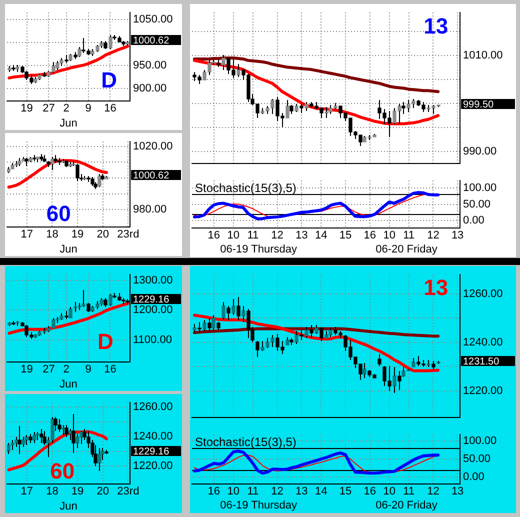  Describe the element at coordinates (480, 152) in the screenshot. I see `y-tick-label: 990.00` at that location.